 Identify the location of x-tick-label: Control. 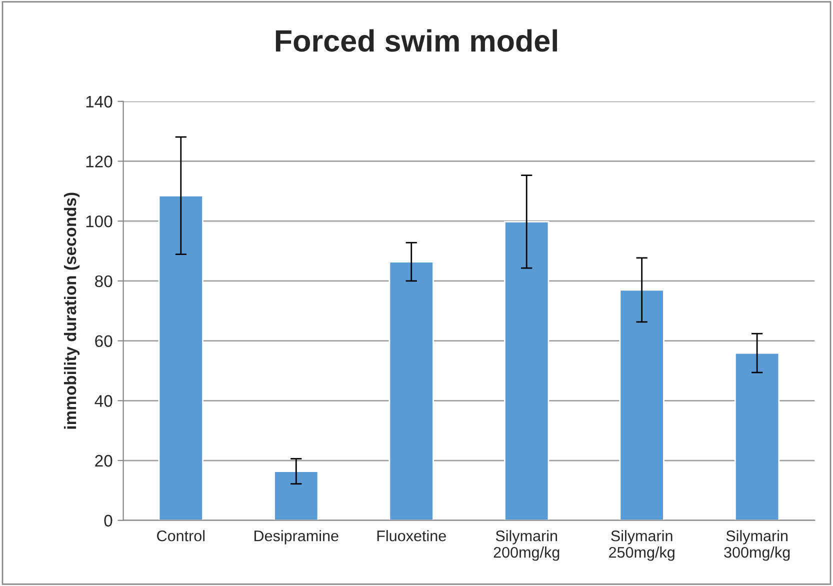
(181, 536).